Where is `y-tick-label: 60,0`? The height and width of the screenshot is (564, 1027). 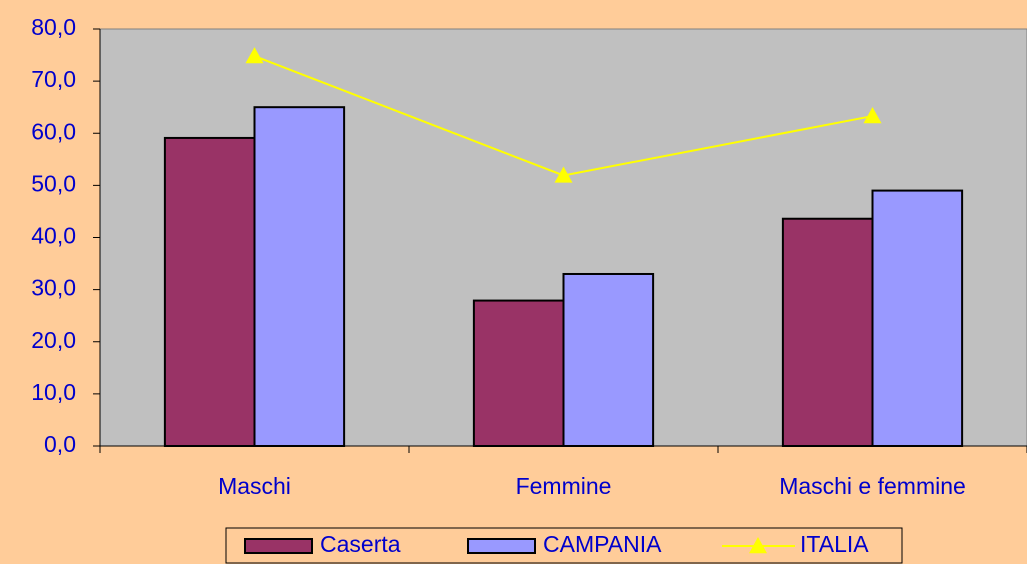 y-tick-label: 60,0 is located at coordinates (53, 131).